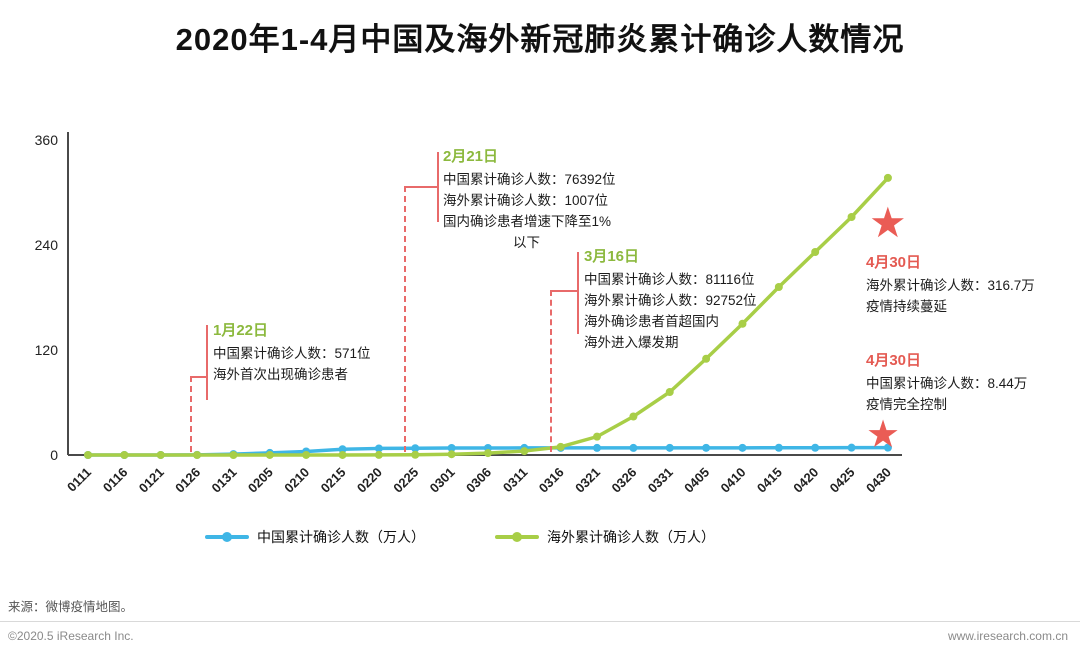 This screenshot has width=1080, height=647. Describe the element at coordinates (442, 480) in the screenshot. I see `x-tick-label: 0301` at that location.